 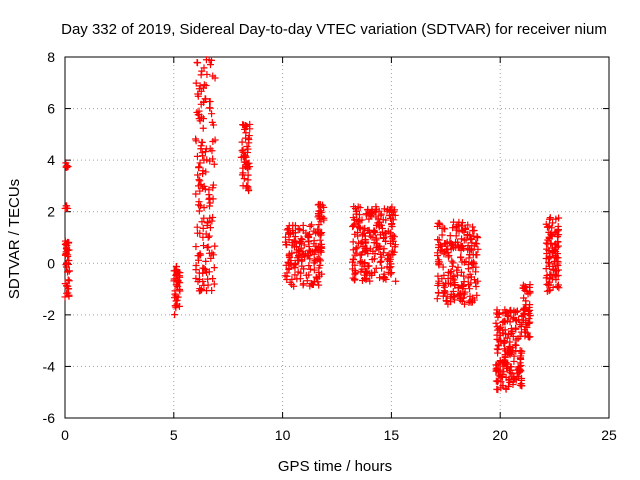 What do you see at coordinates (609, 435) in the screenshot?
I see `x-tick-label: 25` at bounding box center [609, 435].